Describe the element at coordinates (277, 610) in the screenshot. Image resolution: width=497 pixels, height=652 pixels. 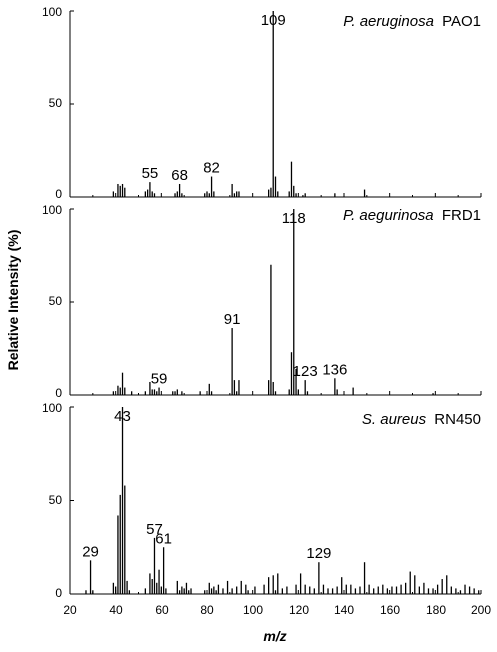
I see `x-tick-labels: 20 40 60 80 100 120 140 160 180 200` at that location.